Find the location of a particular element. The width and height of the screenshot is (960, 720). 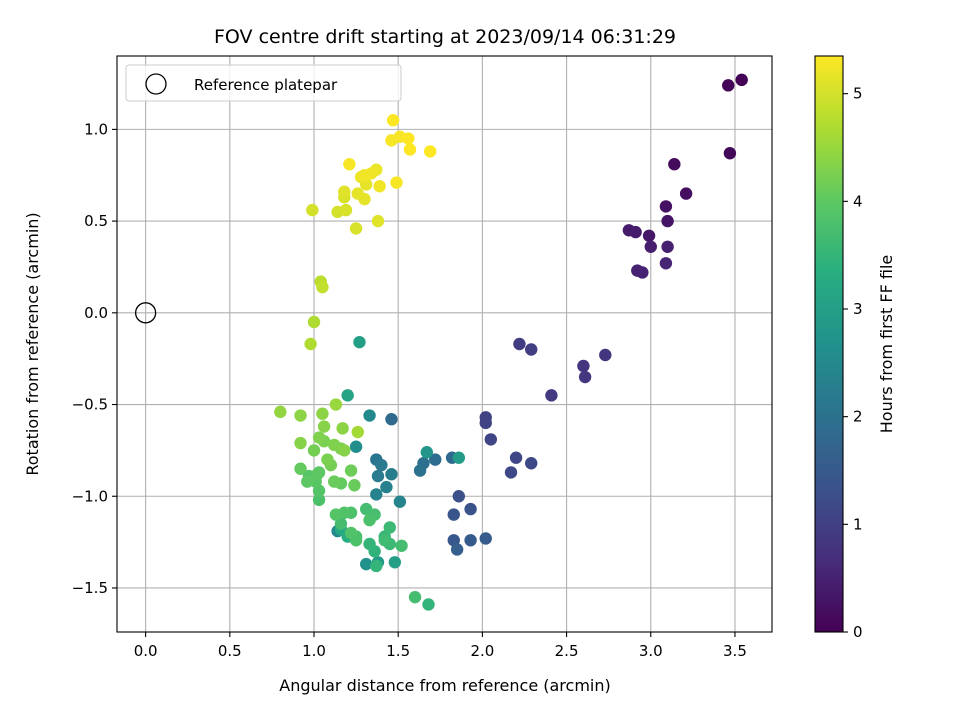

x-tick-label: 2.5 is located at coordinates (567, 651).